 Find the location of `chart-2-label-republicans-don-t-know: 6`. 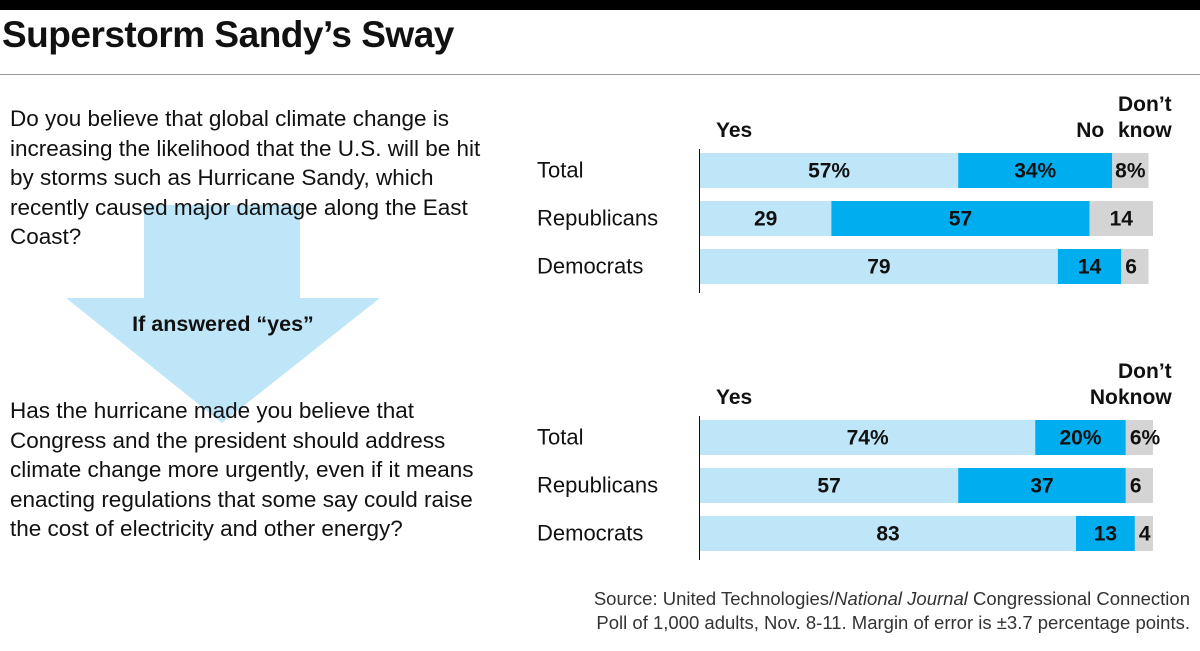

chart-2-label-republicans-don-t-know: 6 is located at coordinates (1136, 486).